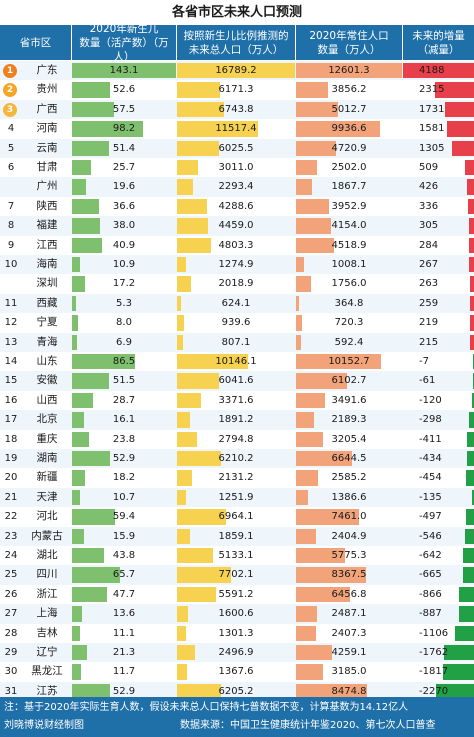 The width and height of the screenshot is (474, 737). Describe the element at coordinates (236, 109) in the screenshot. I see `future-population-cell: 6743.8` at that location.